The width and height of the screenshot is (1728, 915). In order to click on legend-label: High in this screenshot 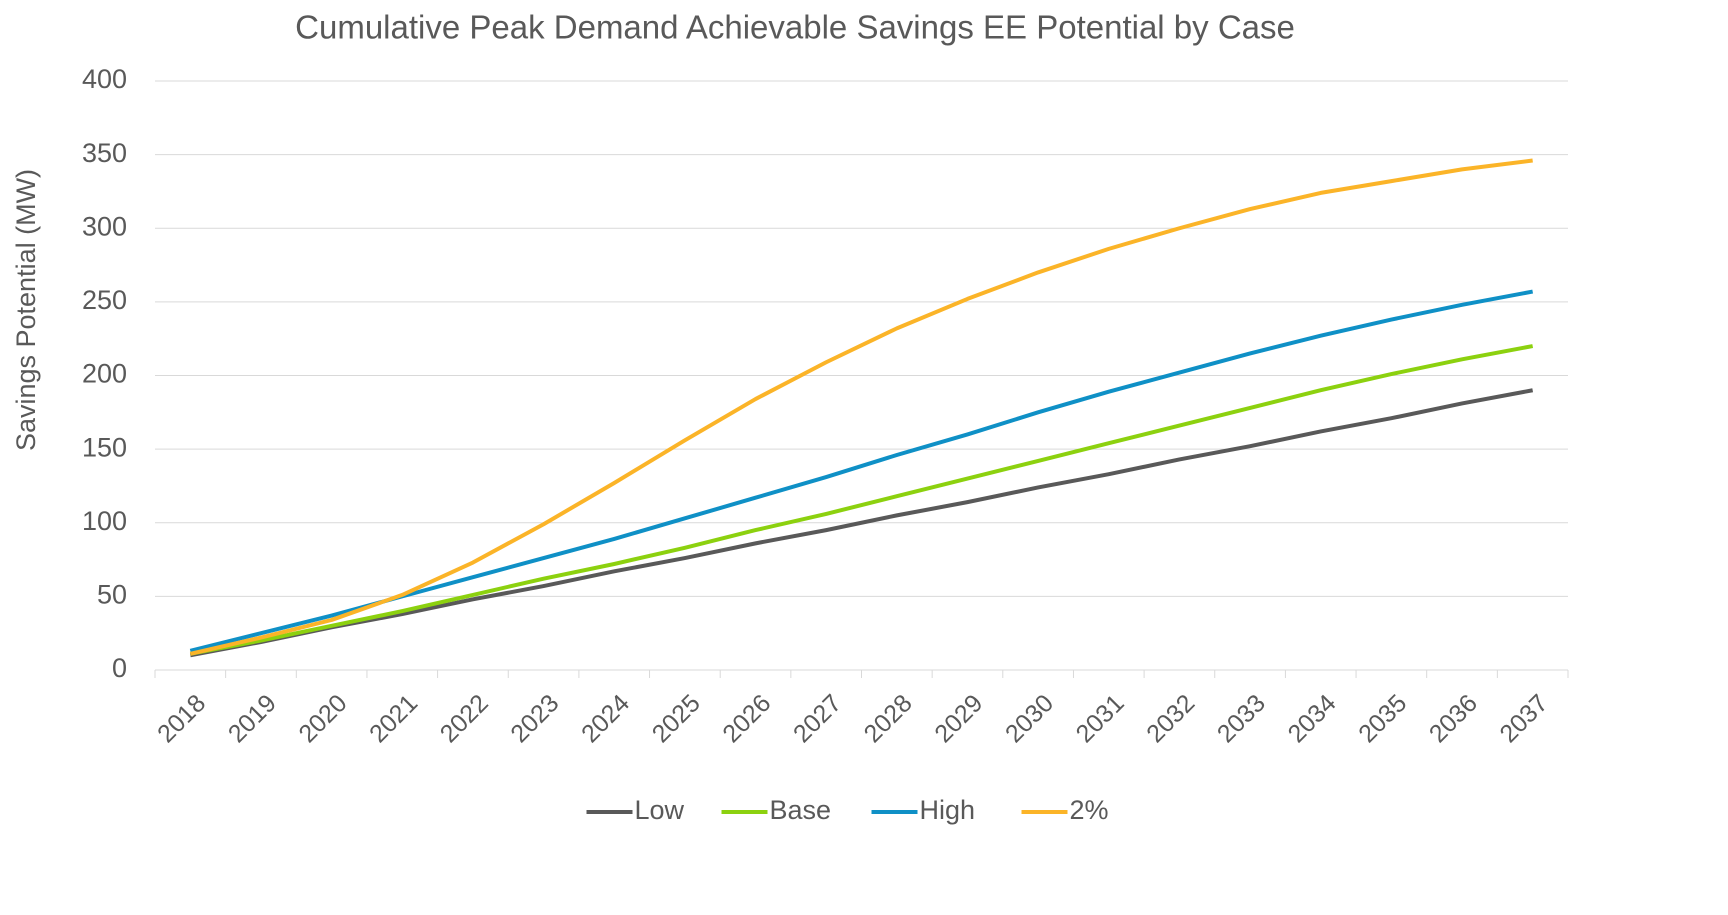, I will do `click(948, 810)`.